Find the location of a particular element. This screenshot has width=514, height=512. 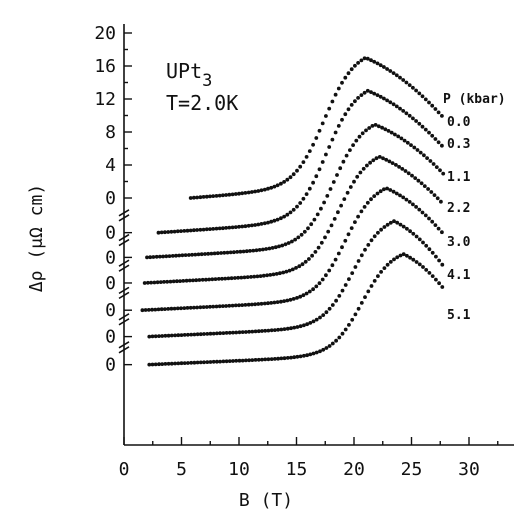

x-tick-label: 5 is located at coordinates (181, 469).